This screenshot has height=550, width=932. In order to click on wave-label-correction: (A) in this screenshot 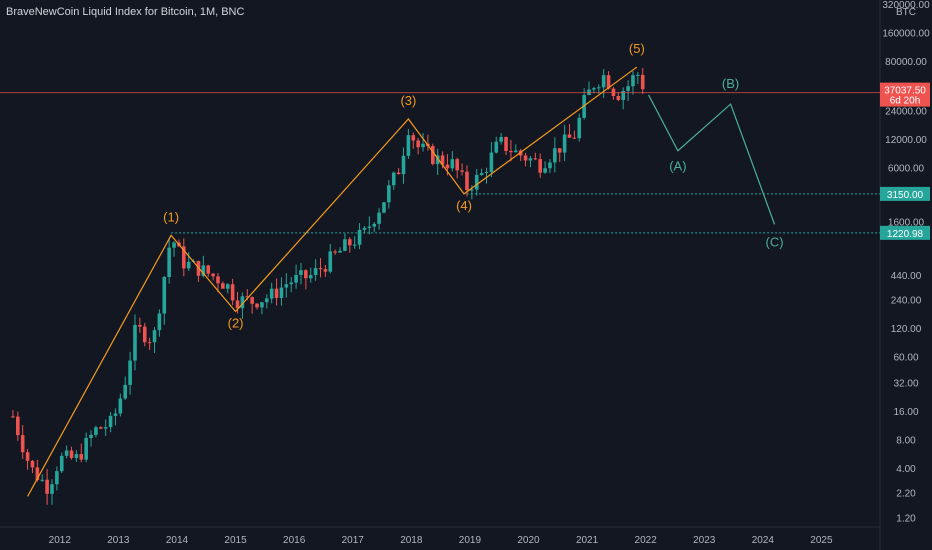, I will do `click(677, 166)`.